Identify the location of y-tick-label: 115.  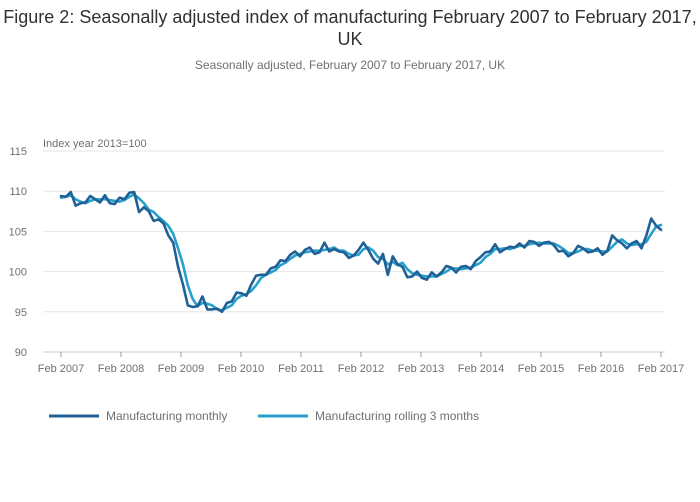
(18, 152).